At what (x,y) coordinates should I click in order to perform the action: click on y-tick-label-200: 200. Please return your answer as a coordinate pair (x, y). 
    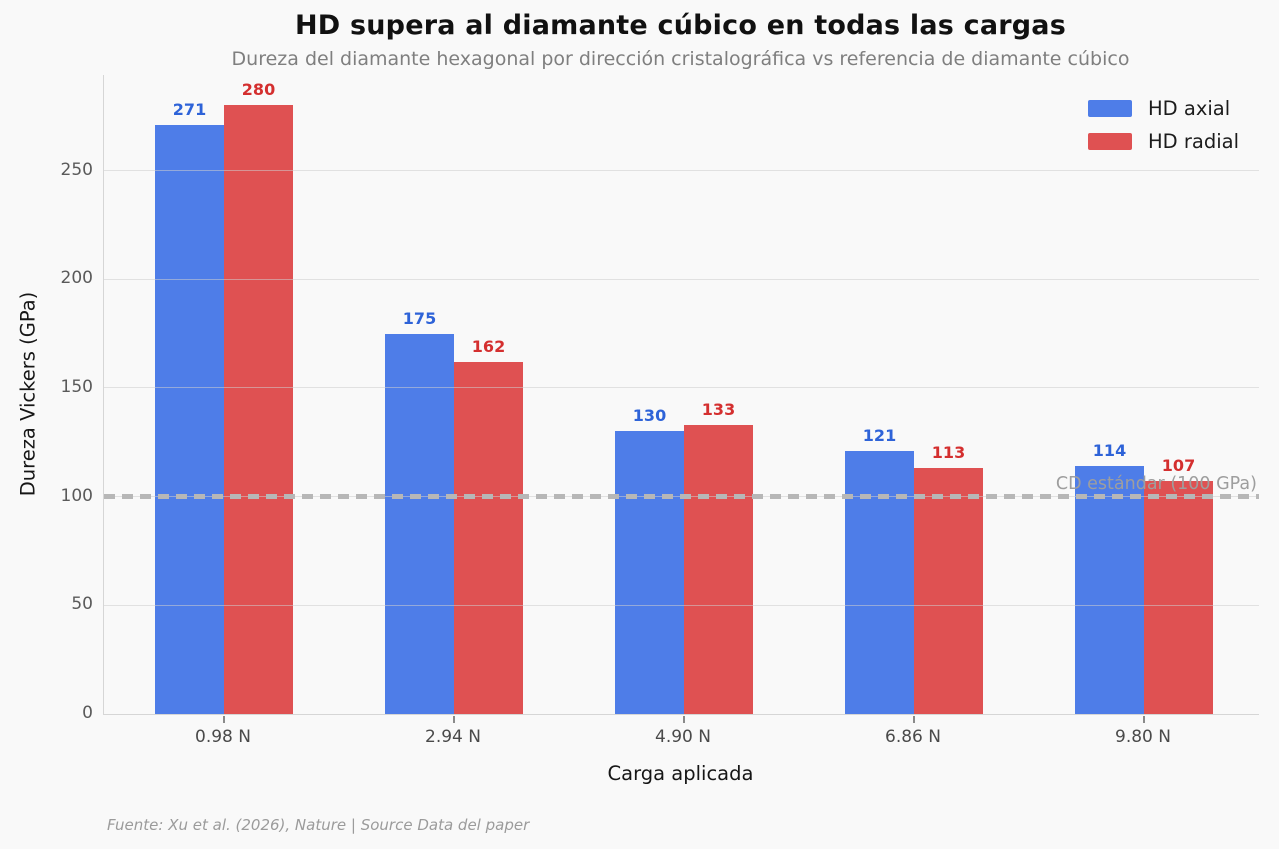
    Looking at the image, I should click on (76, 278).